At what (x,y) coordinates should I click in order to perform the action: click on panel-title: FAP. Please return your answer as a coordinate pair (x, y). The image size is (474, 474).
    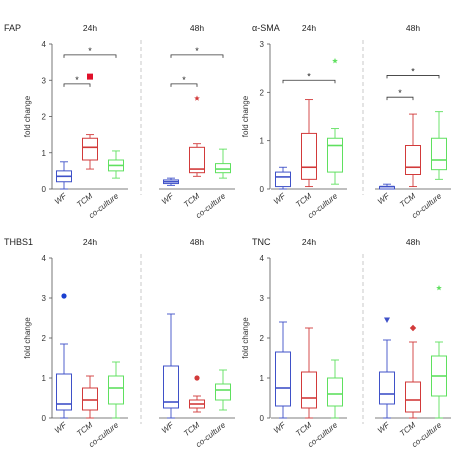
    Looking at the image, I should click on (12, 28).